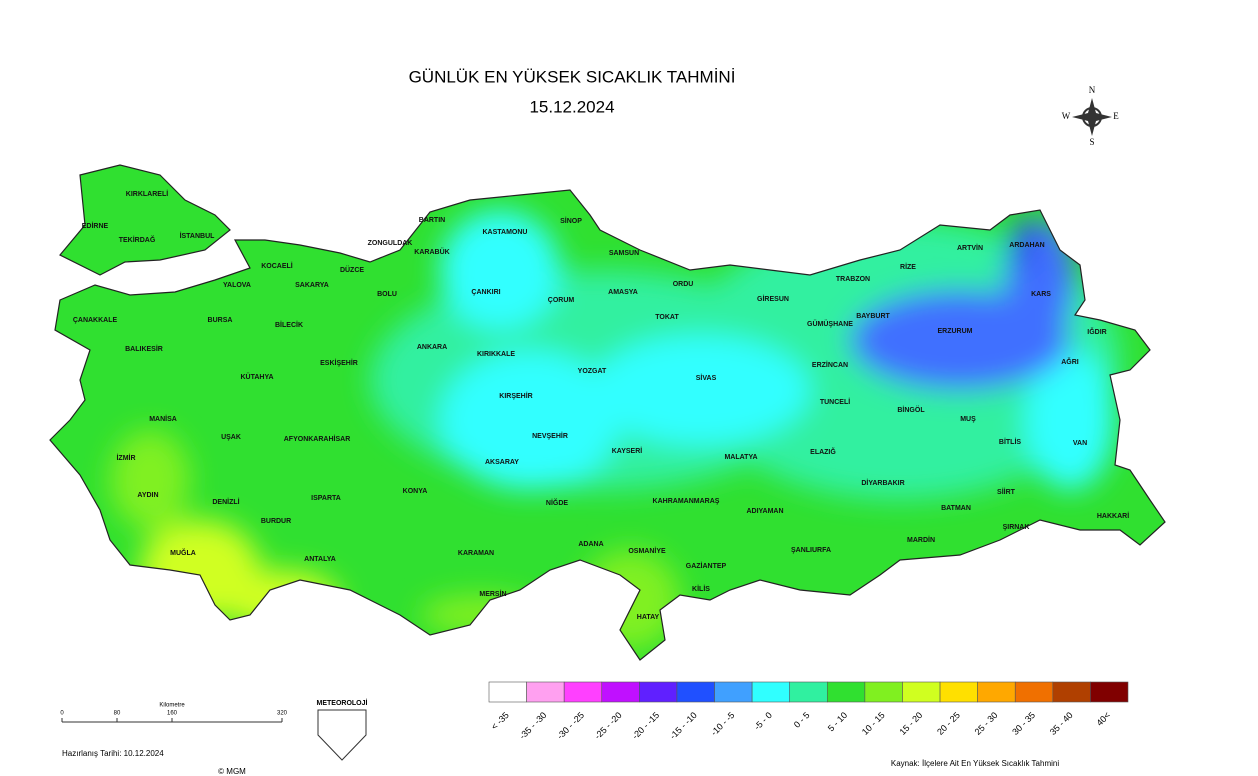 The width and height of the screenshot is (1258, 776). Describe the element at coordinates (492, 594) in the screenshot. I see `province-label: MERSİN` at that location.